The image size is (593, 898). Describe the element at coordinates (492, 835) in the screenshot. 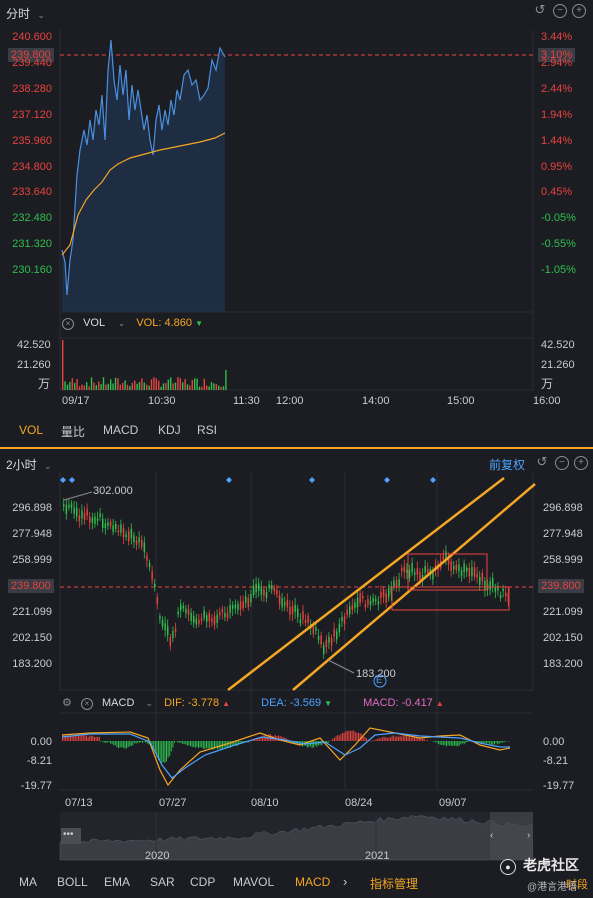

I see `overview-left-arrow-icon: ‹` at that location.